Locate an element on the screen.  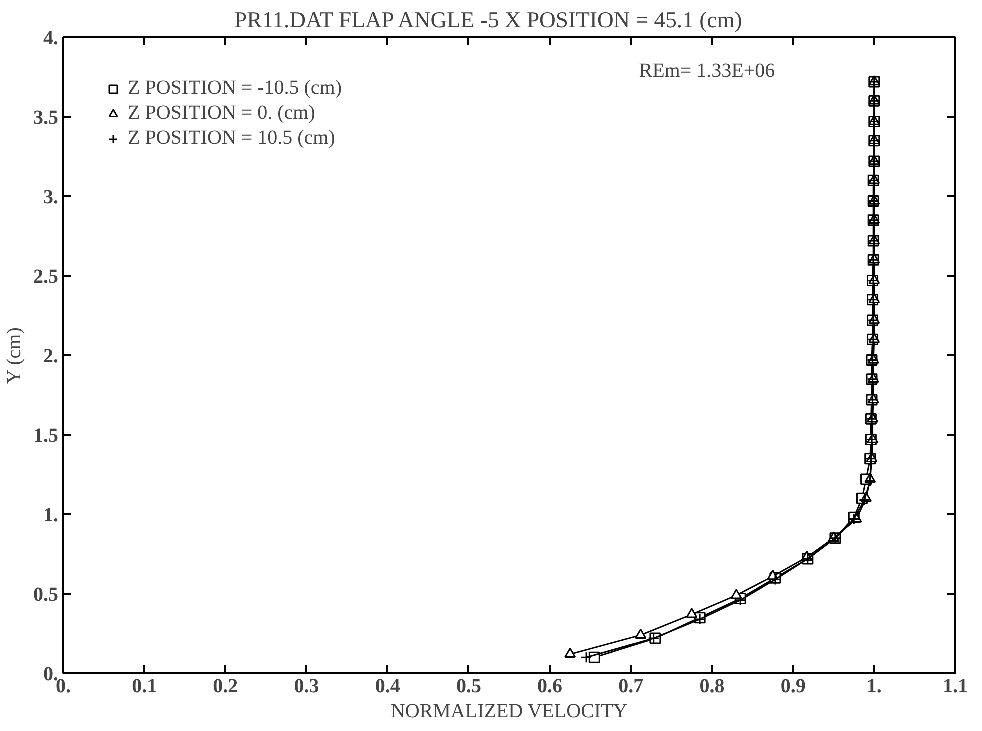
y-tick-label: 2.5 is located at coordinates (46, 277).